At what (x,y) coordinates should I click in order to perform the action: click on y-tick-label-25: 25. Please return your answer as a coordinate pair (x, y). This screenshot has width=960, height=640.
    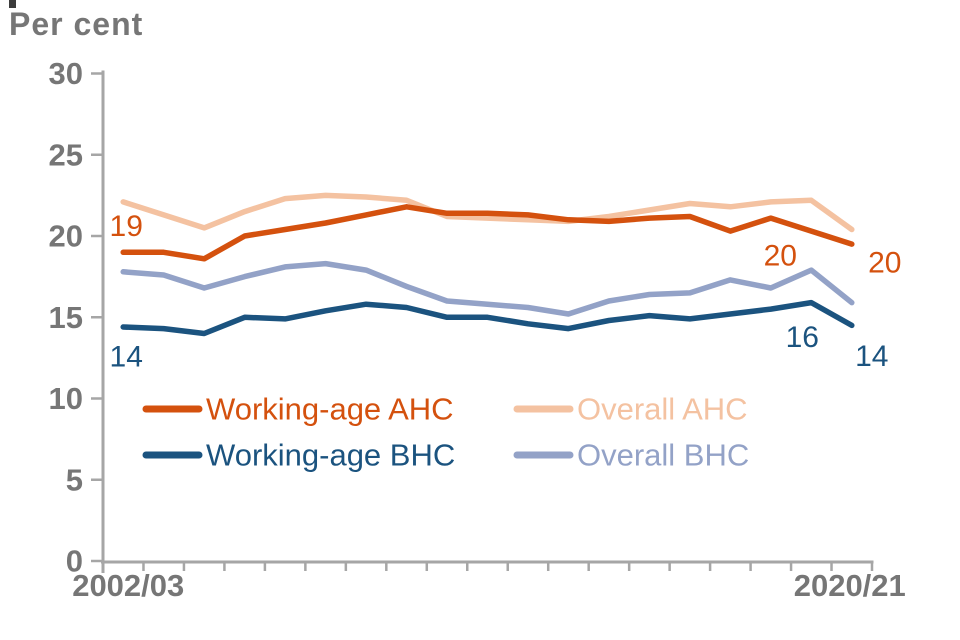
    Looking at the image, I should click on (66, 154).